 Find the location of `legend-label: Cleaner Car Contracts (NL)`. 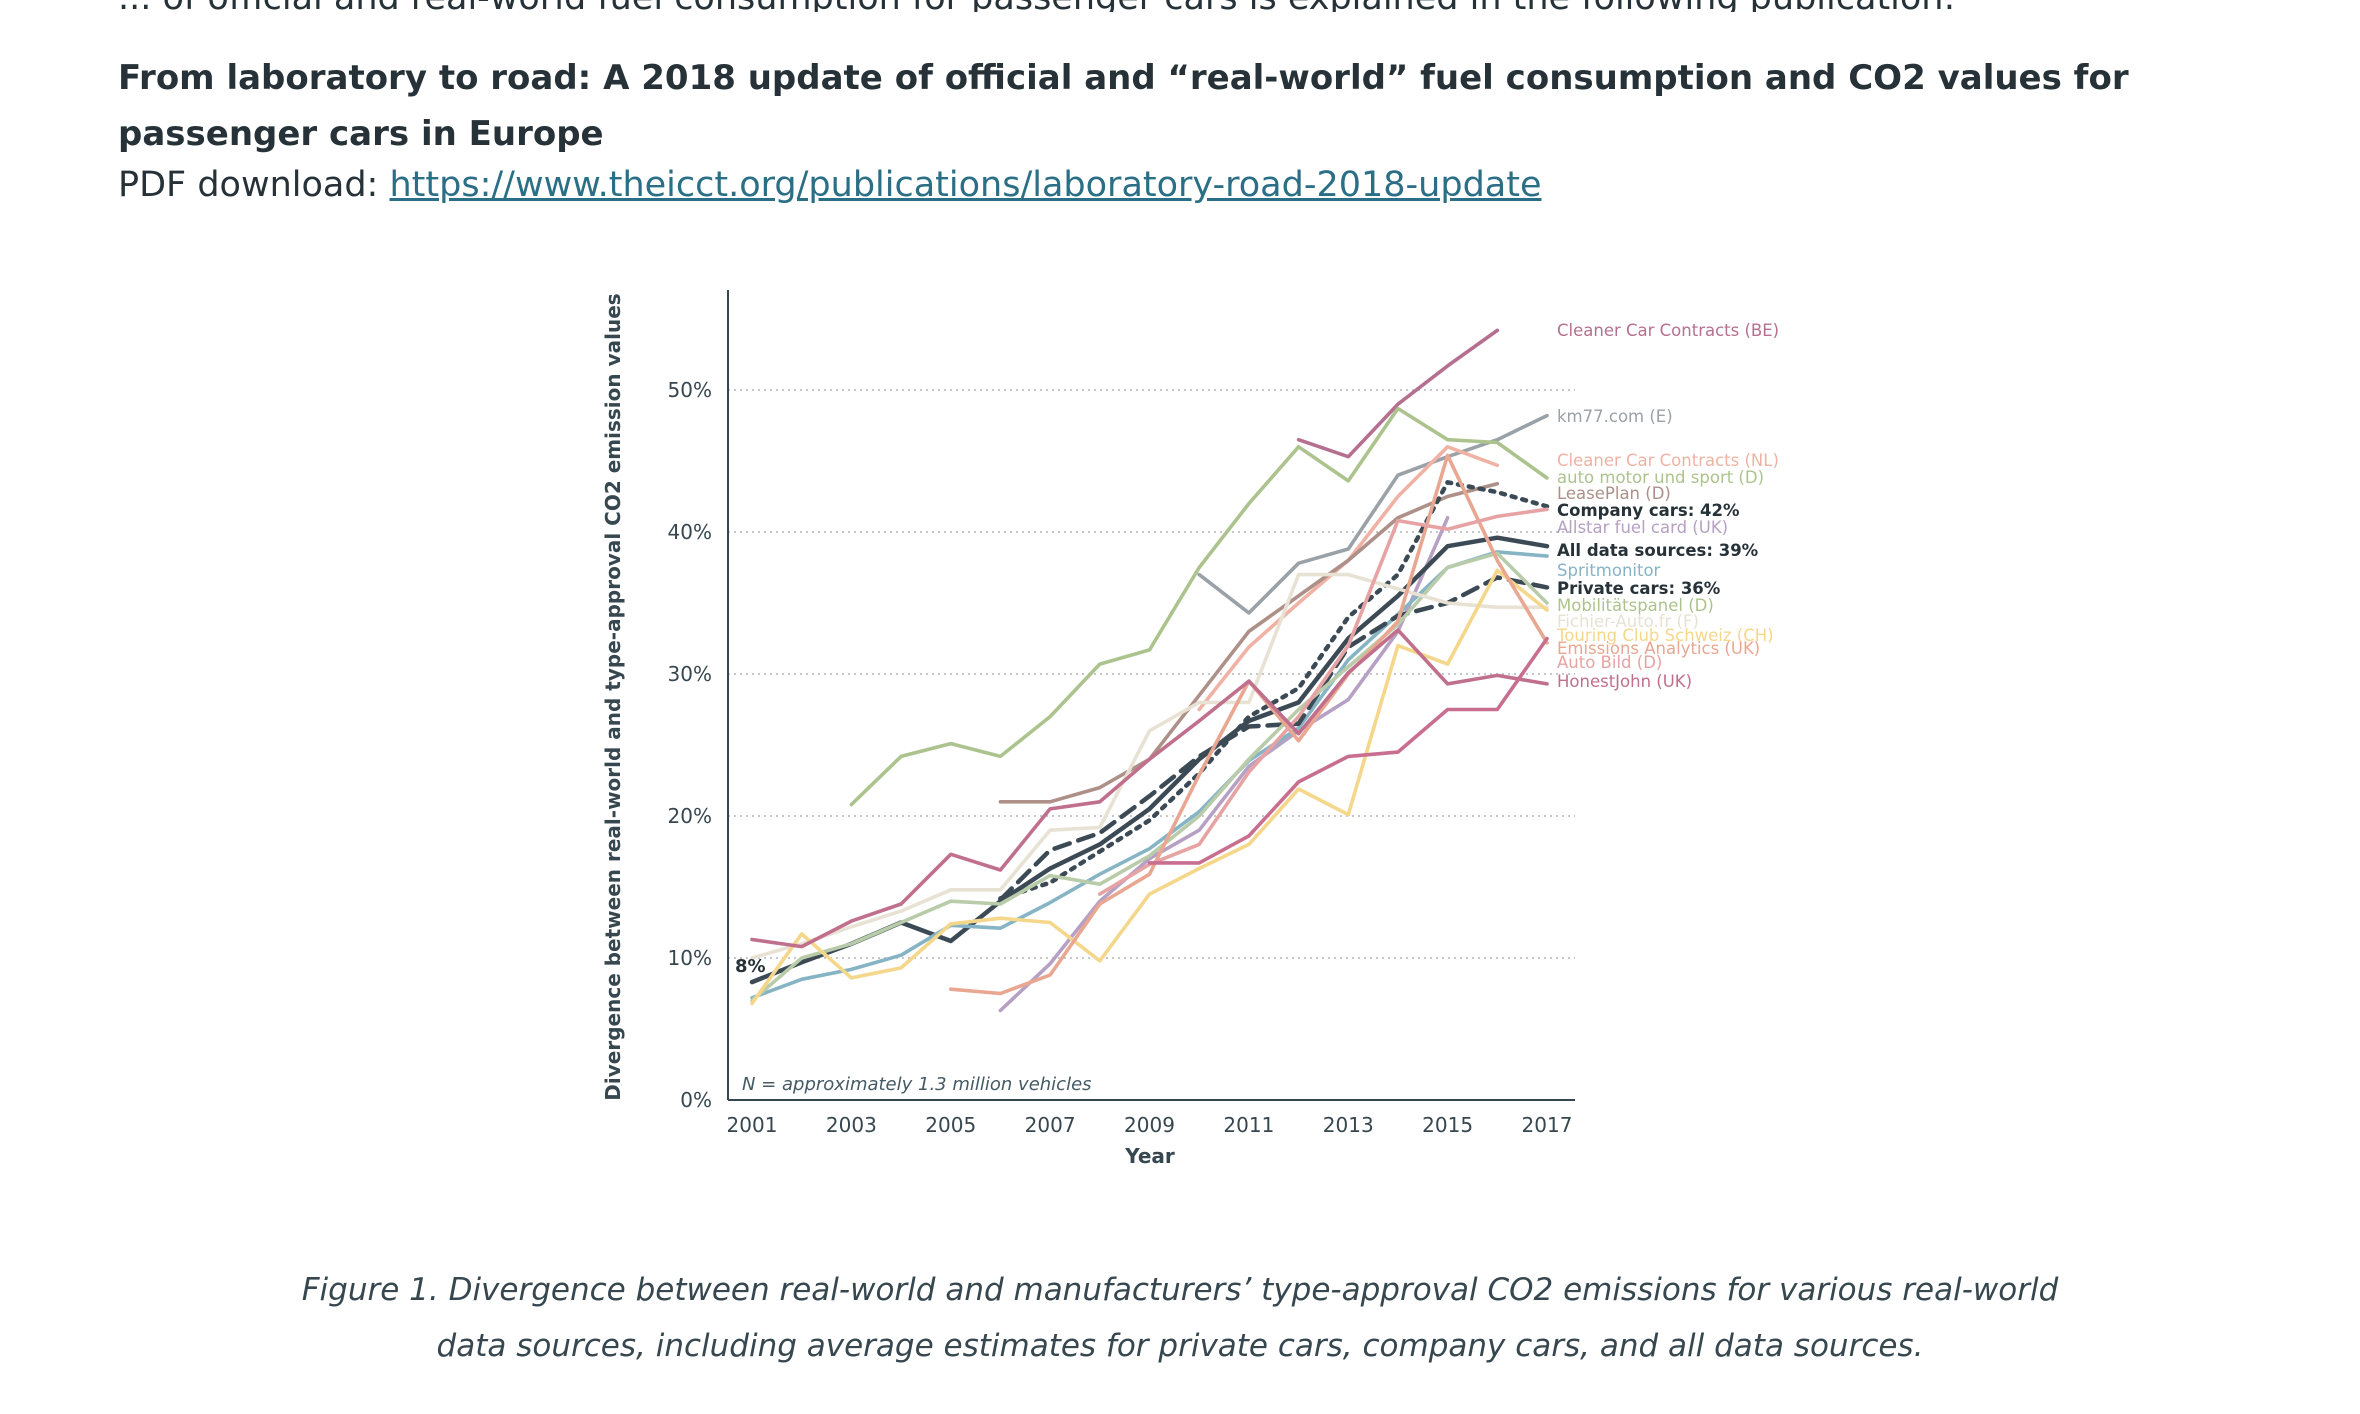

legend-label: Cleaner Car Contracts (NL) is located at coordinates (1668, 460).